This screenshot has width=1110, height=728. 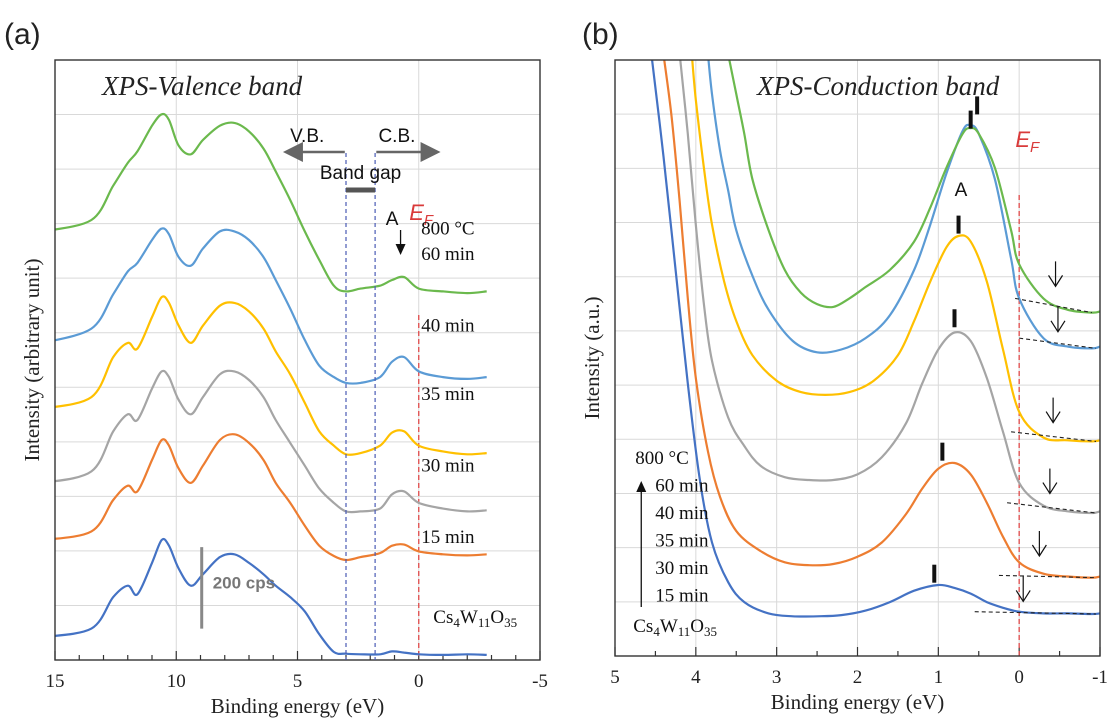 I want to click on vb-label: V.B., so click(x=307, y=136).